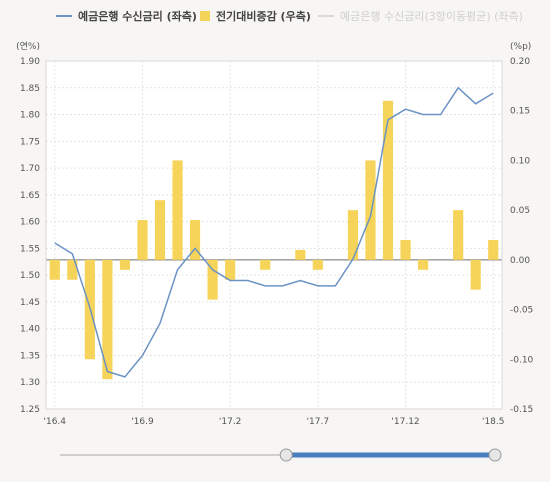 The width and height of the screenshot is (550, 482). What do you see at coordinates (286, 455) in the screenshot?
I see `slider-handle-start` at bounding box center [286, 455].